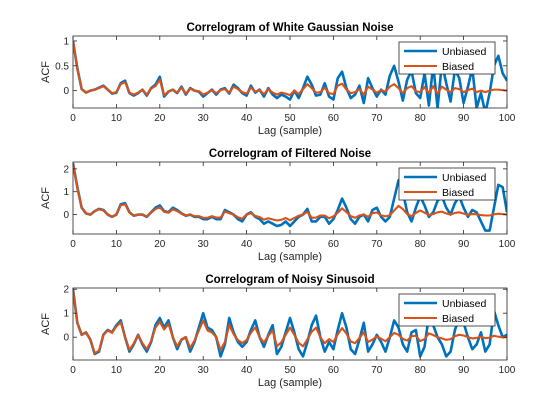 This screenshot has height=420, width=560. I want to click on series-line-unbiased, so click(290, 323).